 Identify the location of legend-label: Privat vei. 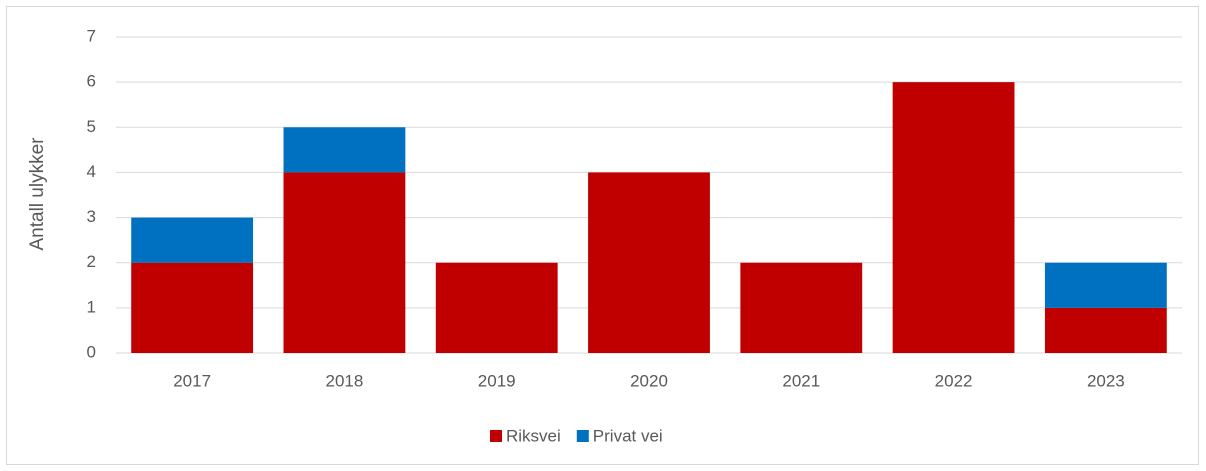
(628, 435).